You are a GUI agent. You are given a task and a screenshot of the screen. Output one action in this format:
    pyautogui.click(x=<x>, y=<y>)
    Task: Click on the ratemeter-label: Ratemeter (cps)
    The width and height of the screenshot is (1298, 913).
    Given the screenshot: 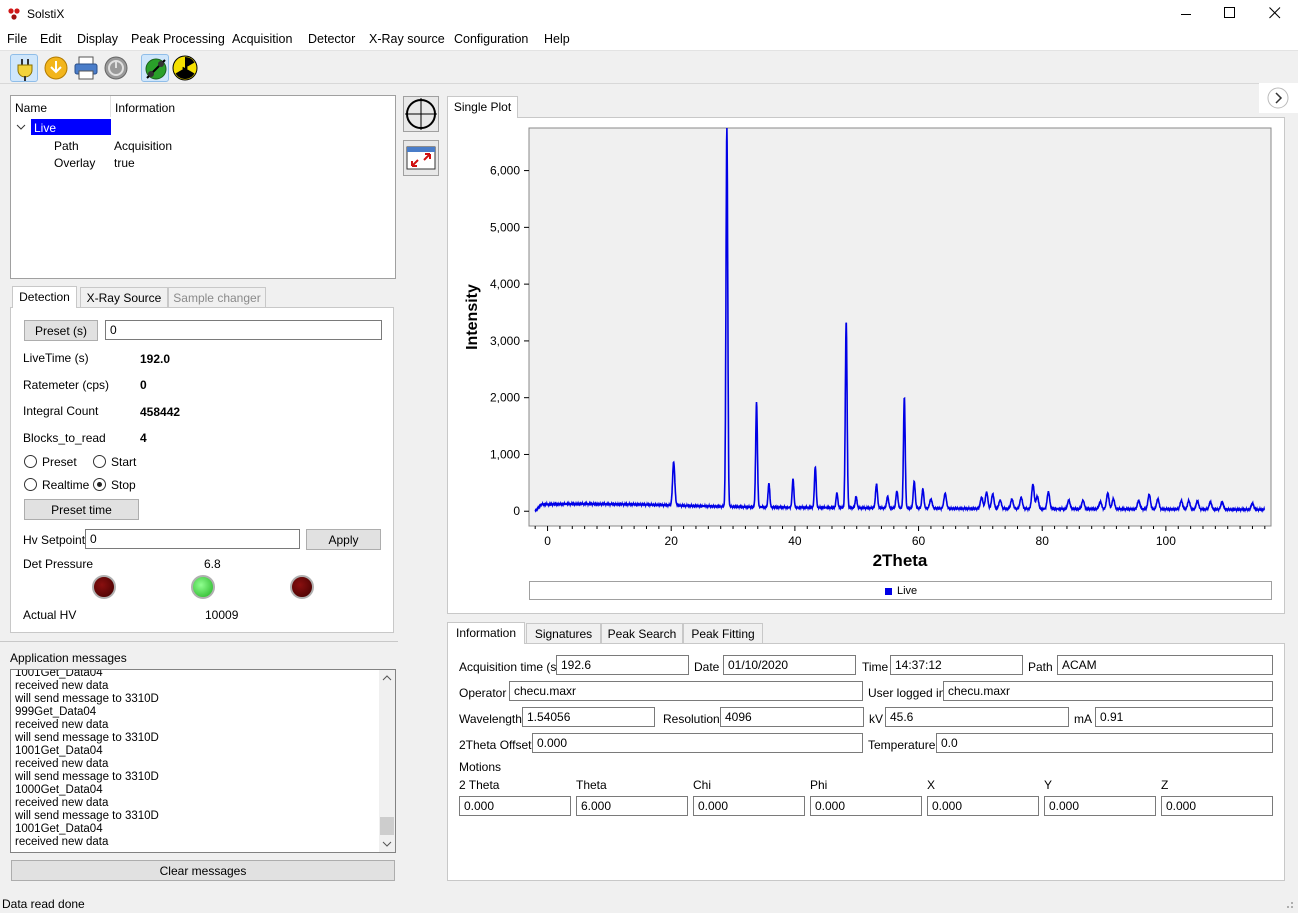 What is the action you would take?
    pyautogui.click(x=66, y=385)
    